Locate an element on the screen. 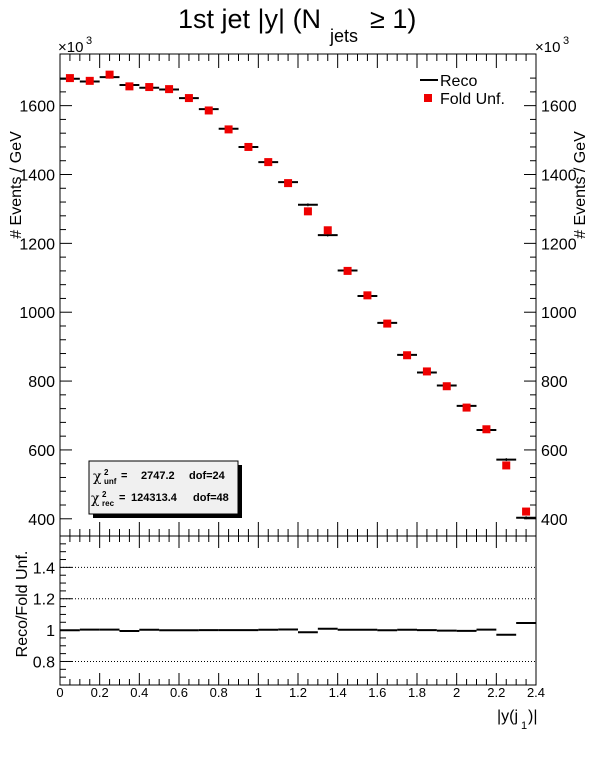 This screenshot has width=596, height=772. legend-fold-label: Fold Unf. is located at coordinates (472, 99).